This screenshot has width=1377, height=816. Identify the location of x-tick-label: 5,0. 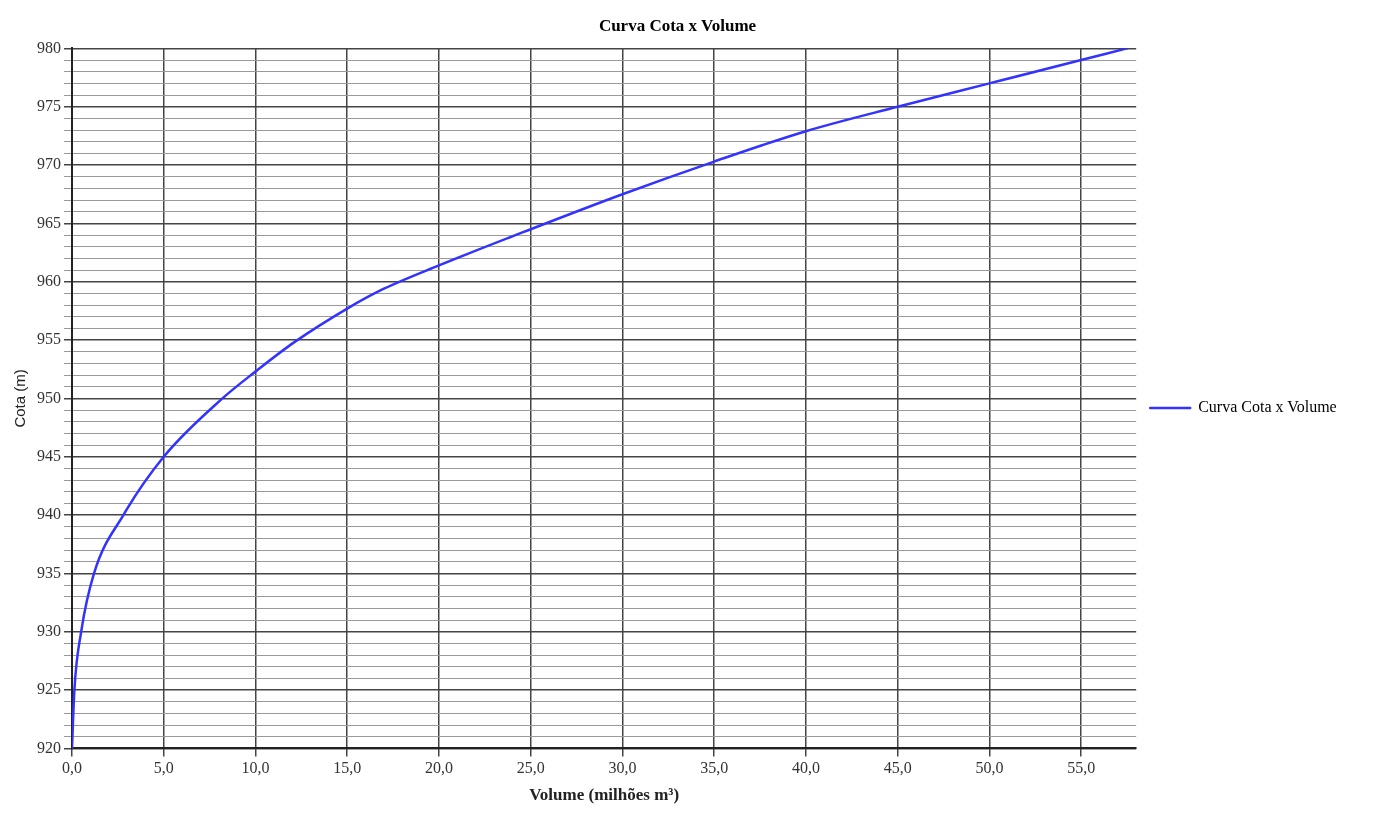
(163, 768).